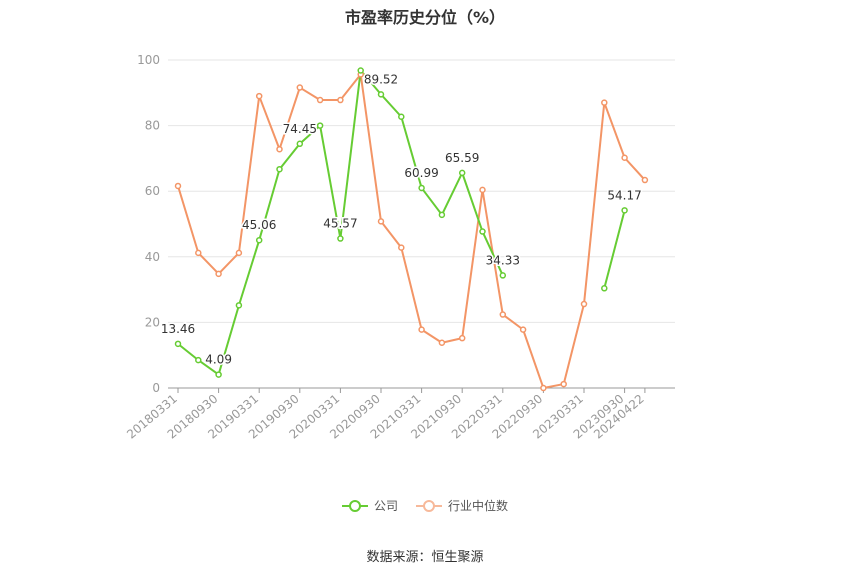  What do you see at coordinates (152, 257) in the screenshot?
I see `y-tick-label: 40` at bounding box center [152, 257].